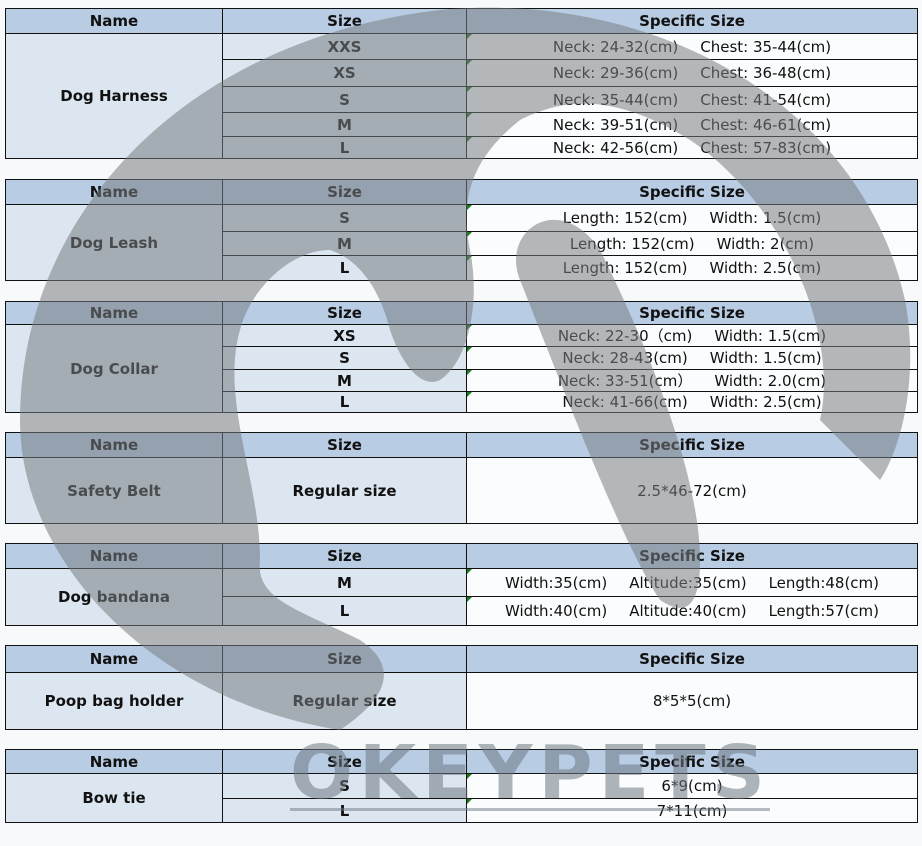 The height and width of the screenshot is (846, 922). Describe the element at coordinates (692, 358) in the screenshot. I see `specific-size: Neck: 28-43(cm) Width: 1.5(cm)` at that location.